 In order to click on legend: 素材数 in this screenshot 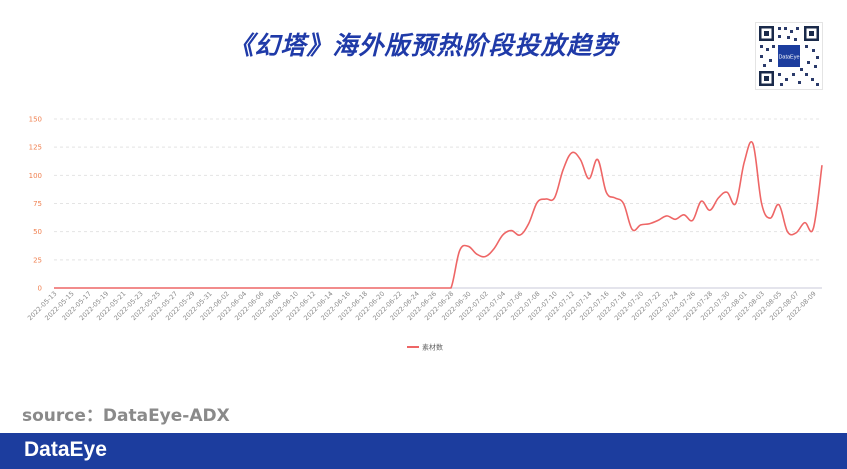, I will do `click(425, 347)`.